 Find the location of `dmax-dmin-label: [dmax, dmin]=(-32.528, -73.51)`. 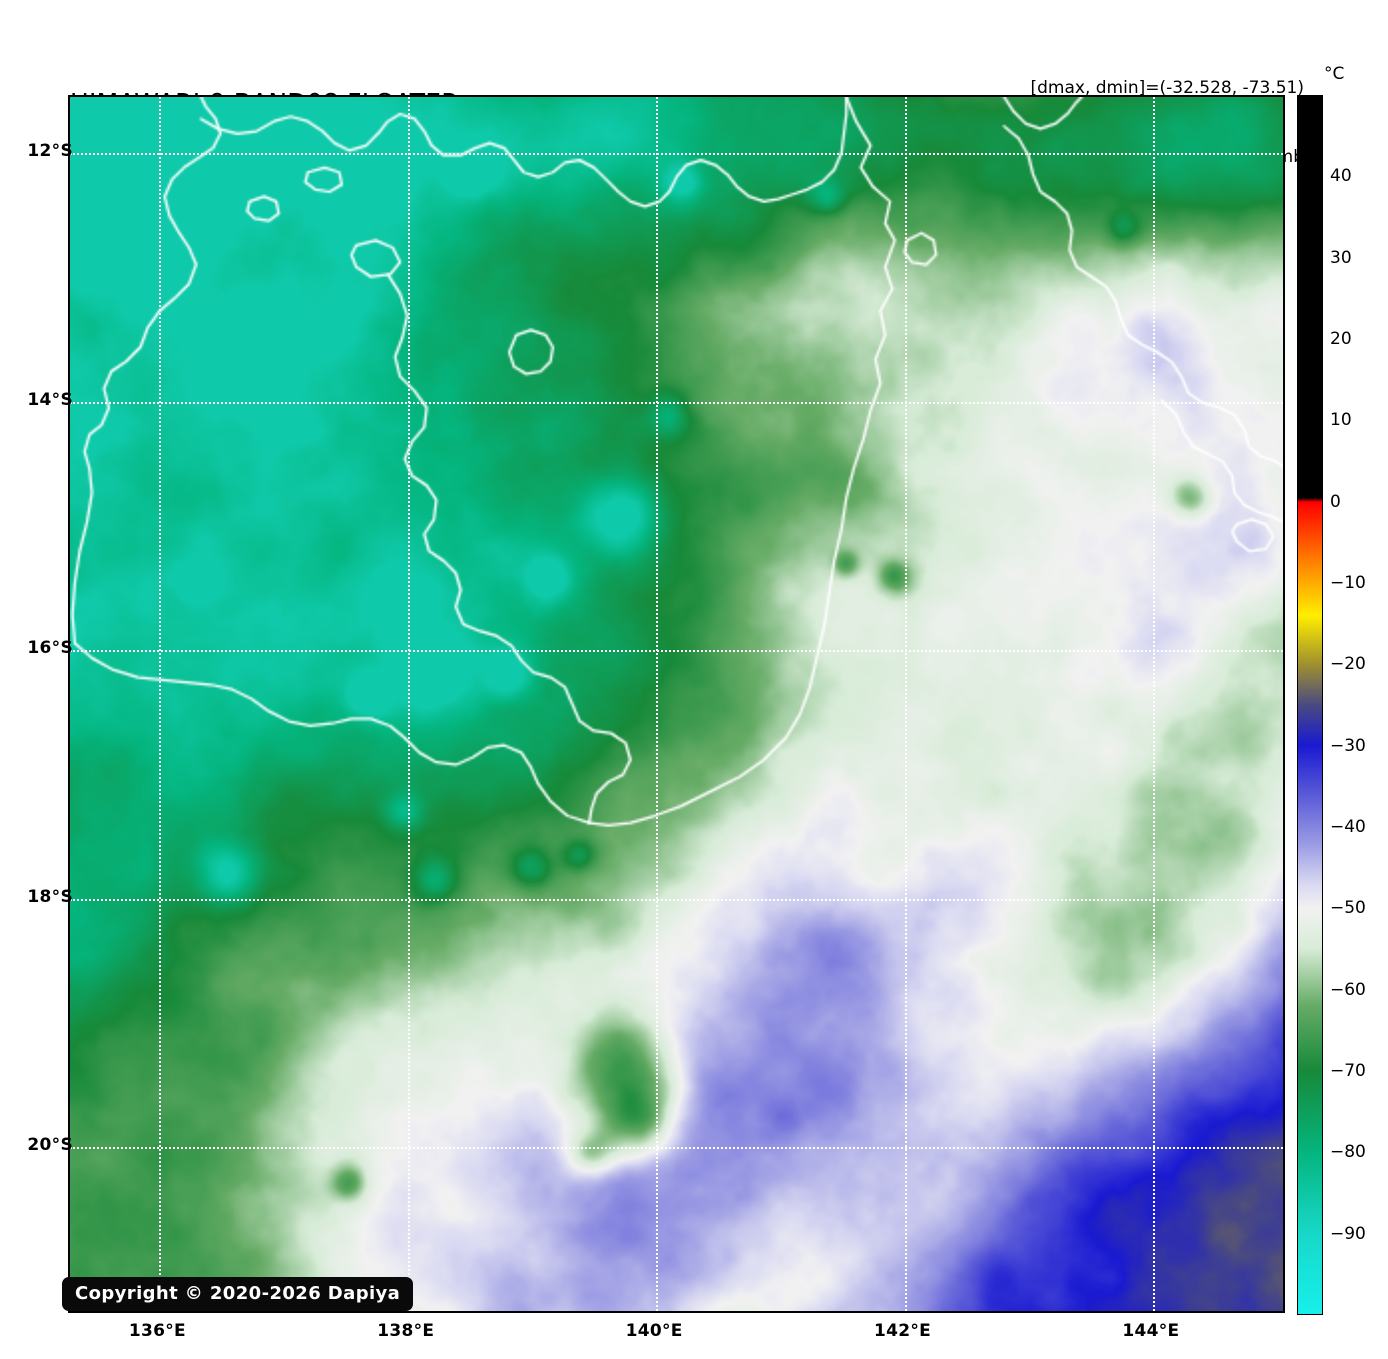

dmax-dmin-label: [dmax, dmin]=(-32.528, -73.51) is located at coordinates (1167, 88).